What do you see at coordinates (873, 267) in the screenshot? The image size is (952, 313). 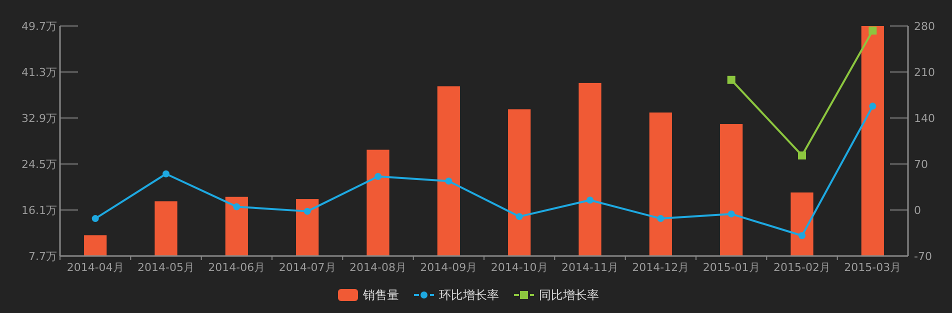 I see `x-tick-label: 2015-03月` at bounding box center [873, 267].